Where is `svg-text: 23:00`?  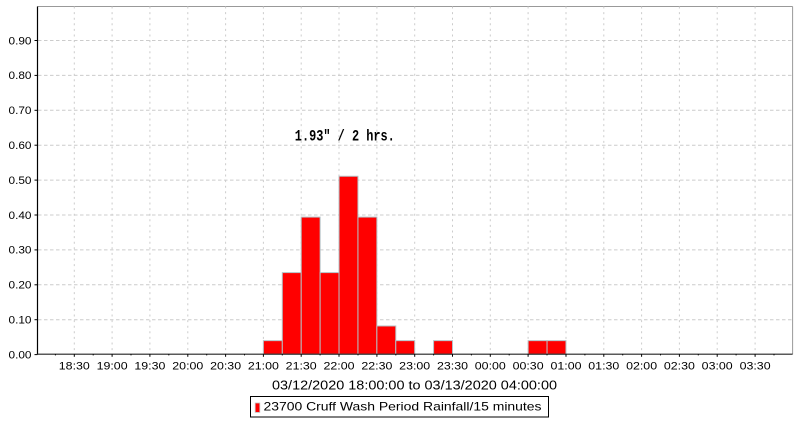
svg-text: 23:00 is located at coordinates (414, 367).